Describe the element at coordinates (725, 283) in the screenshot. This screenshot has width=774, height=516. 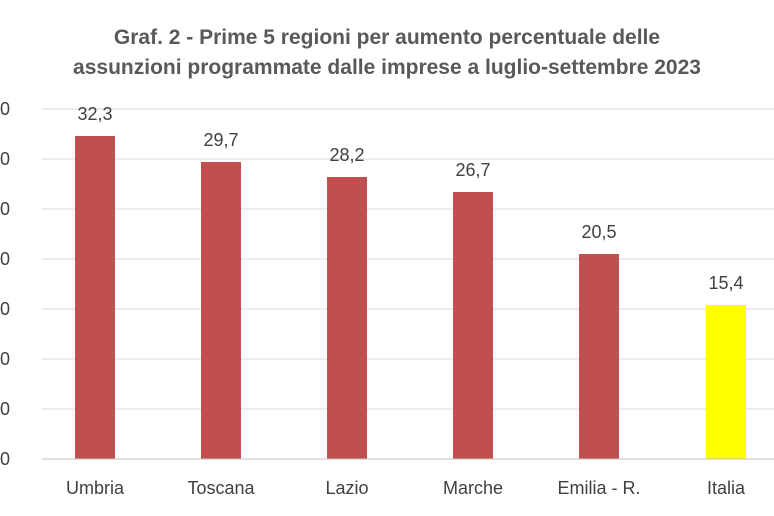
I see `data-label: 15,4` at that location.